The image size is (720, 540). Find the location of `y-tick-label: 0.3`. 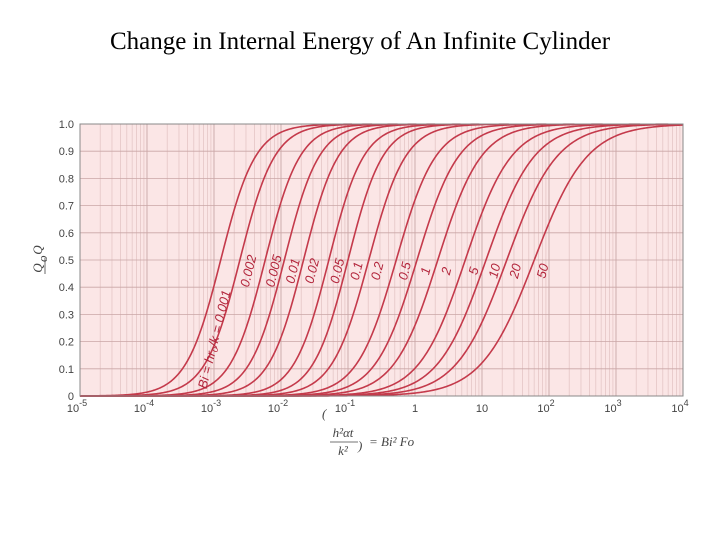

y-tick-label: 0.3 is located at coordinates (66, 315).